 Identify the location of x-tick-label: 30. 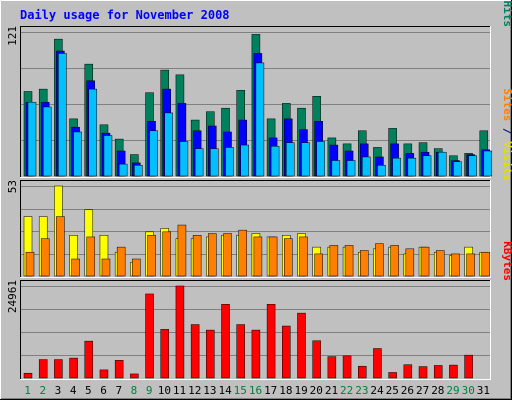
(468, 390).